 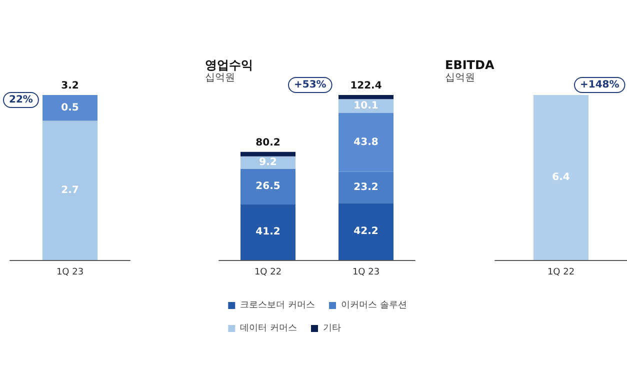 What do you see at coordinates (374, 305) in the screenshot?
I see `legend-label: 이커머스 솔루션` at bounding box center [374, 305].